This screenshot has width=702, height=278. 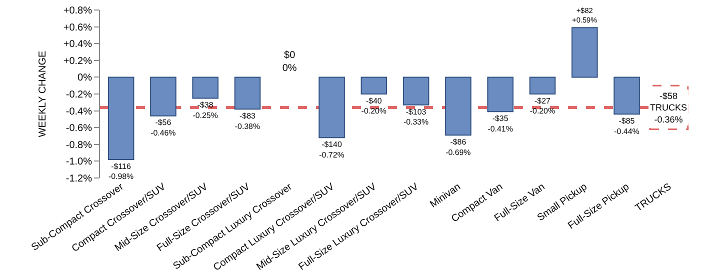 I want to click on y-tick-label: +0.8%, so click(x=77, y=11).